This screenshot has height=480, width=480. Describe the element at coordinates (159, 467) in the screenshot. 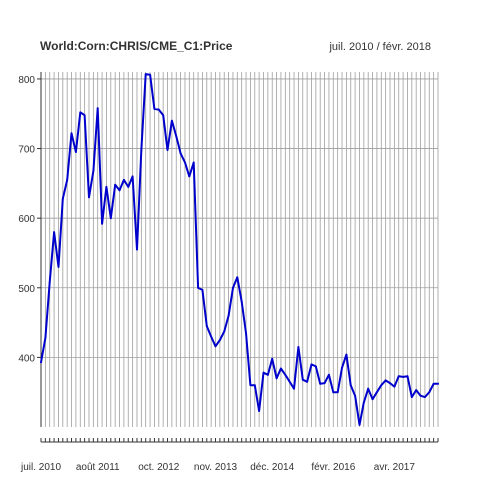

I see `x-tick-label: oct. 2012` at that location.